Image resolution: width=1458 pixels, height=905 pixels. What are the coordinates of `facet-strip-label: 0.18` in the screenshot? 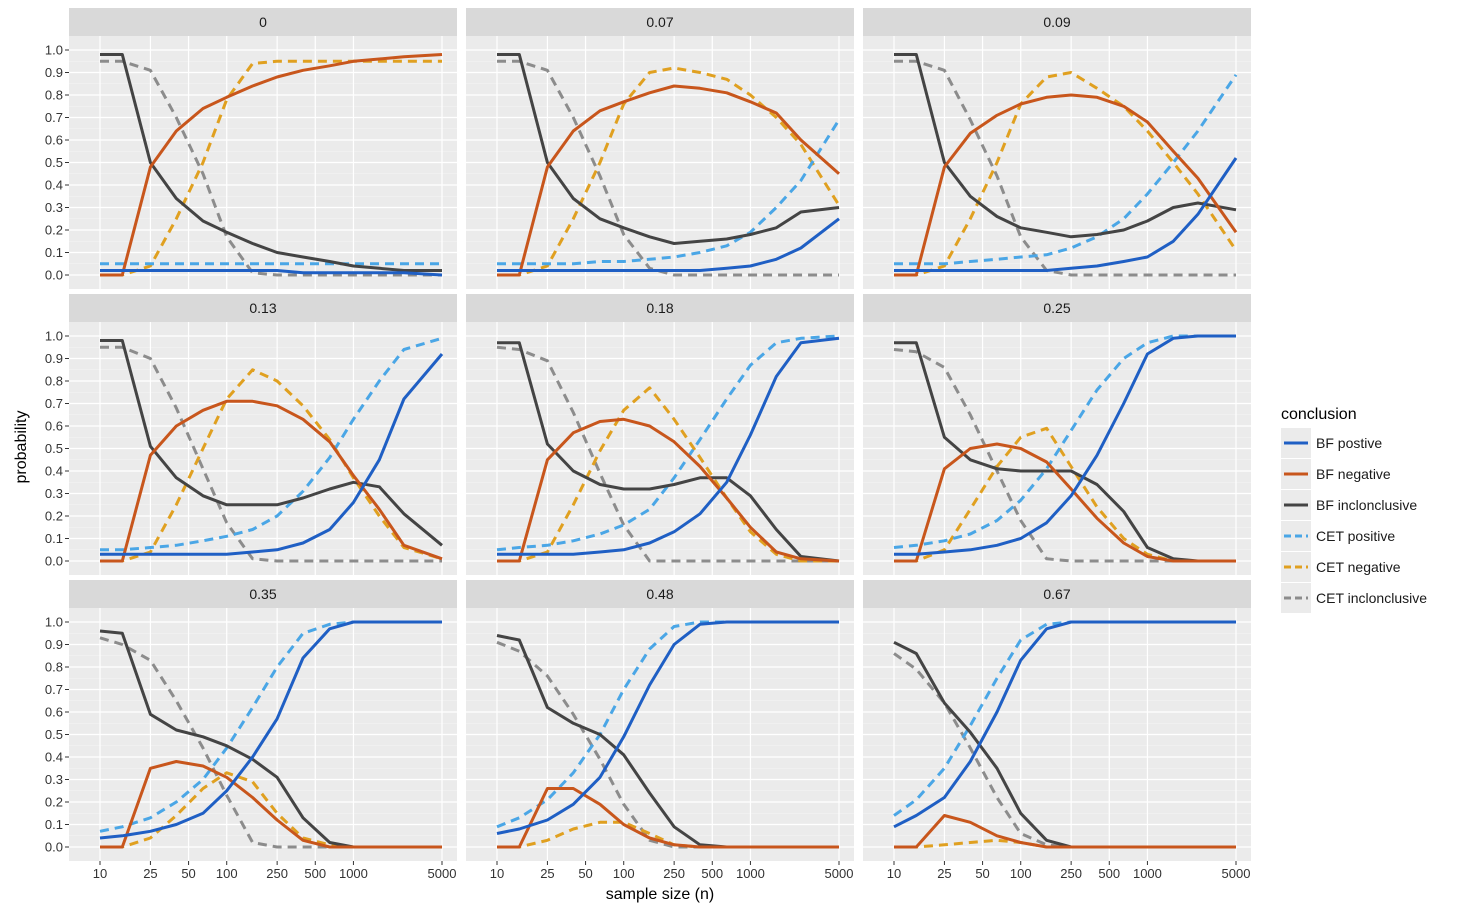 It's located at (659, 308).